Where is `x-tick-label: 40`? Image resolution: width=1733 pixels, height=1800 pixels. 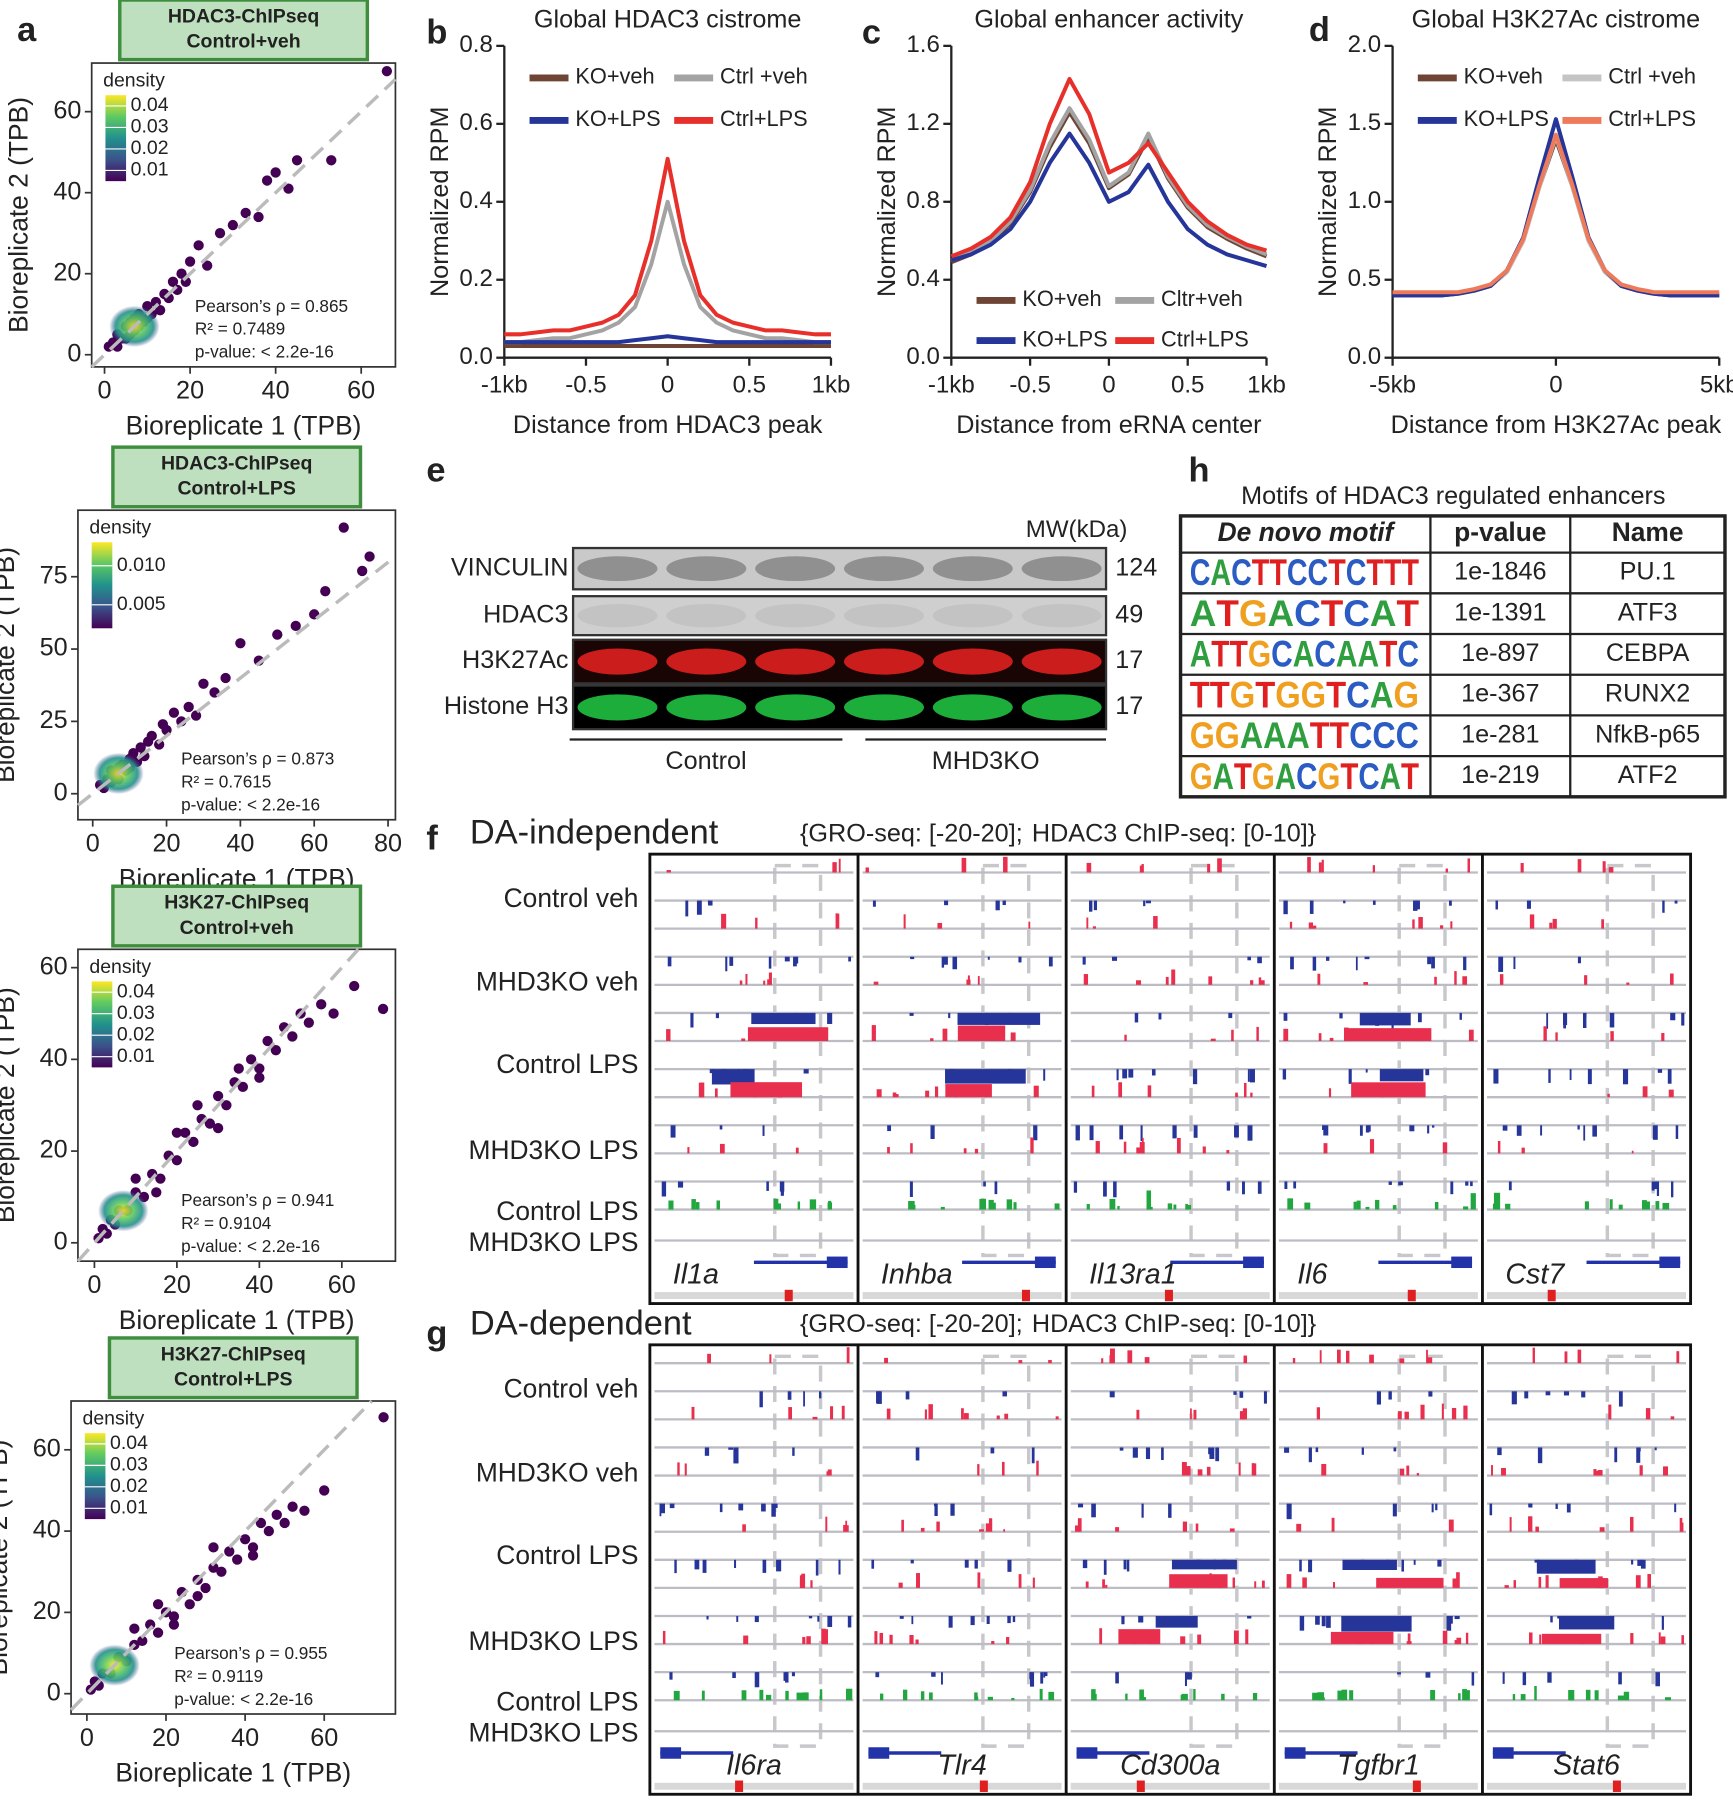 x-tick-label: 40 is located at coordinates (276, 391).